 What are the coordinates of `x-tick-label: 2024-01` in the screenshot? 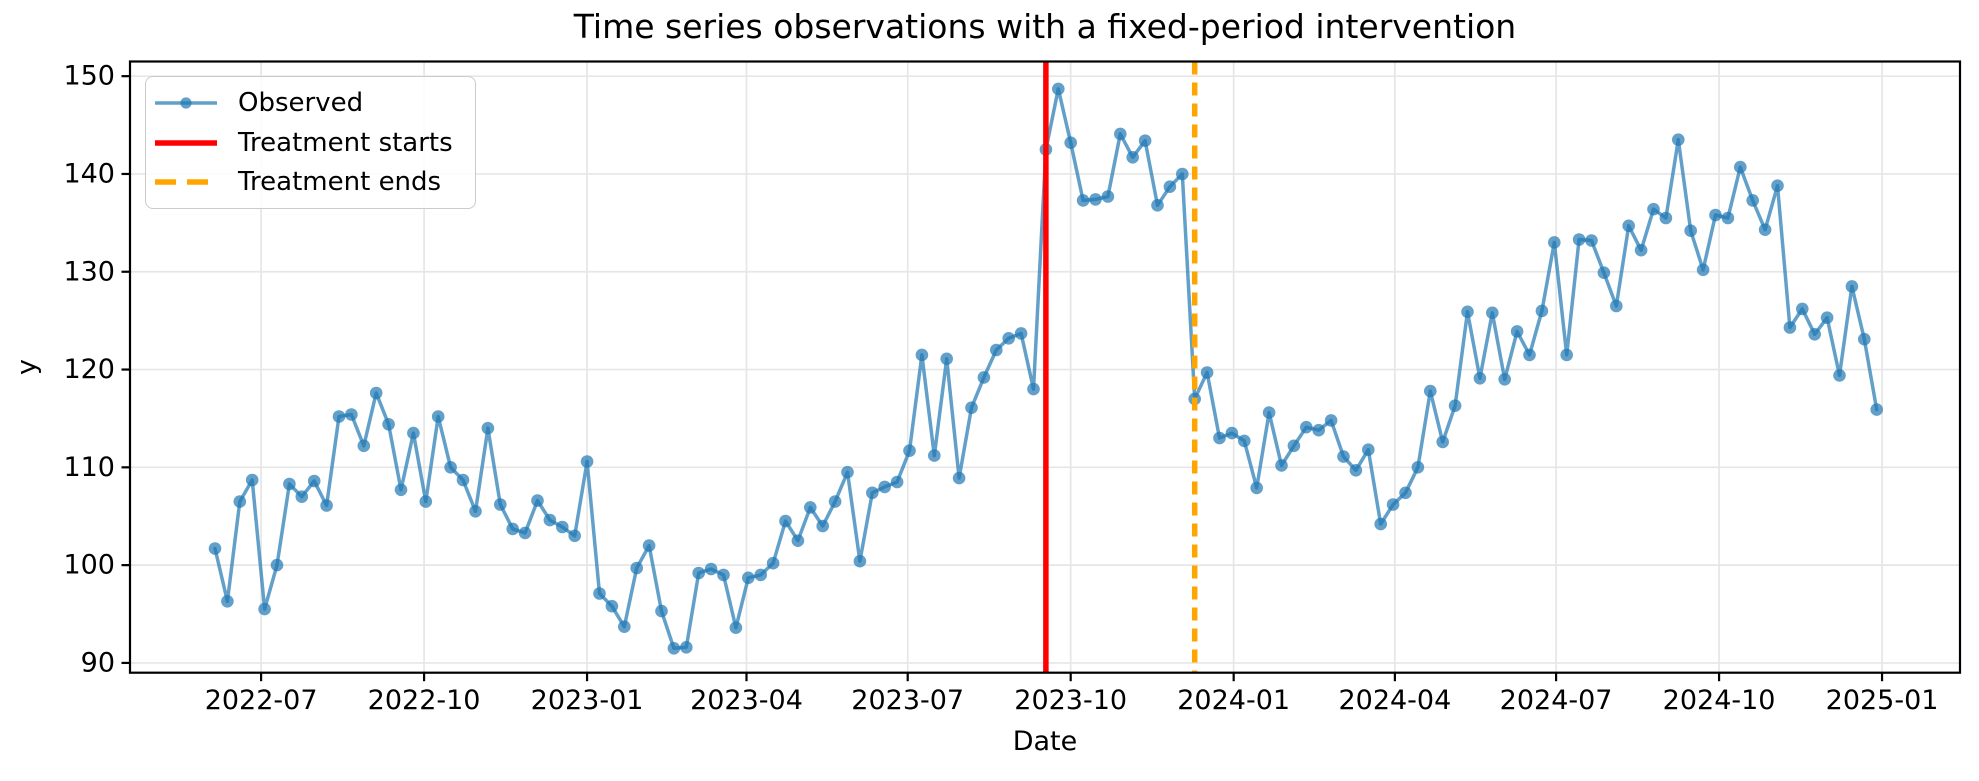 It's located at (1233, 700).